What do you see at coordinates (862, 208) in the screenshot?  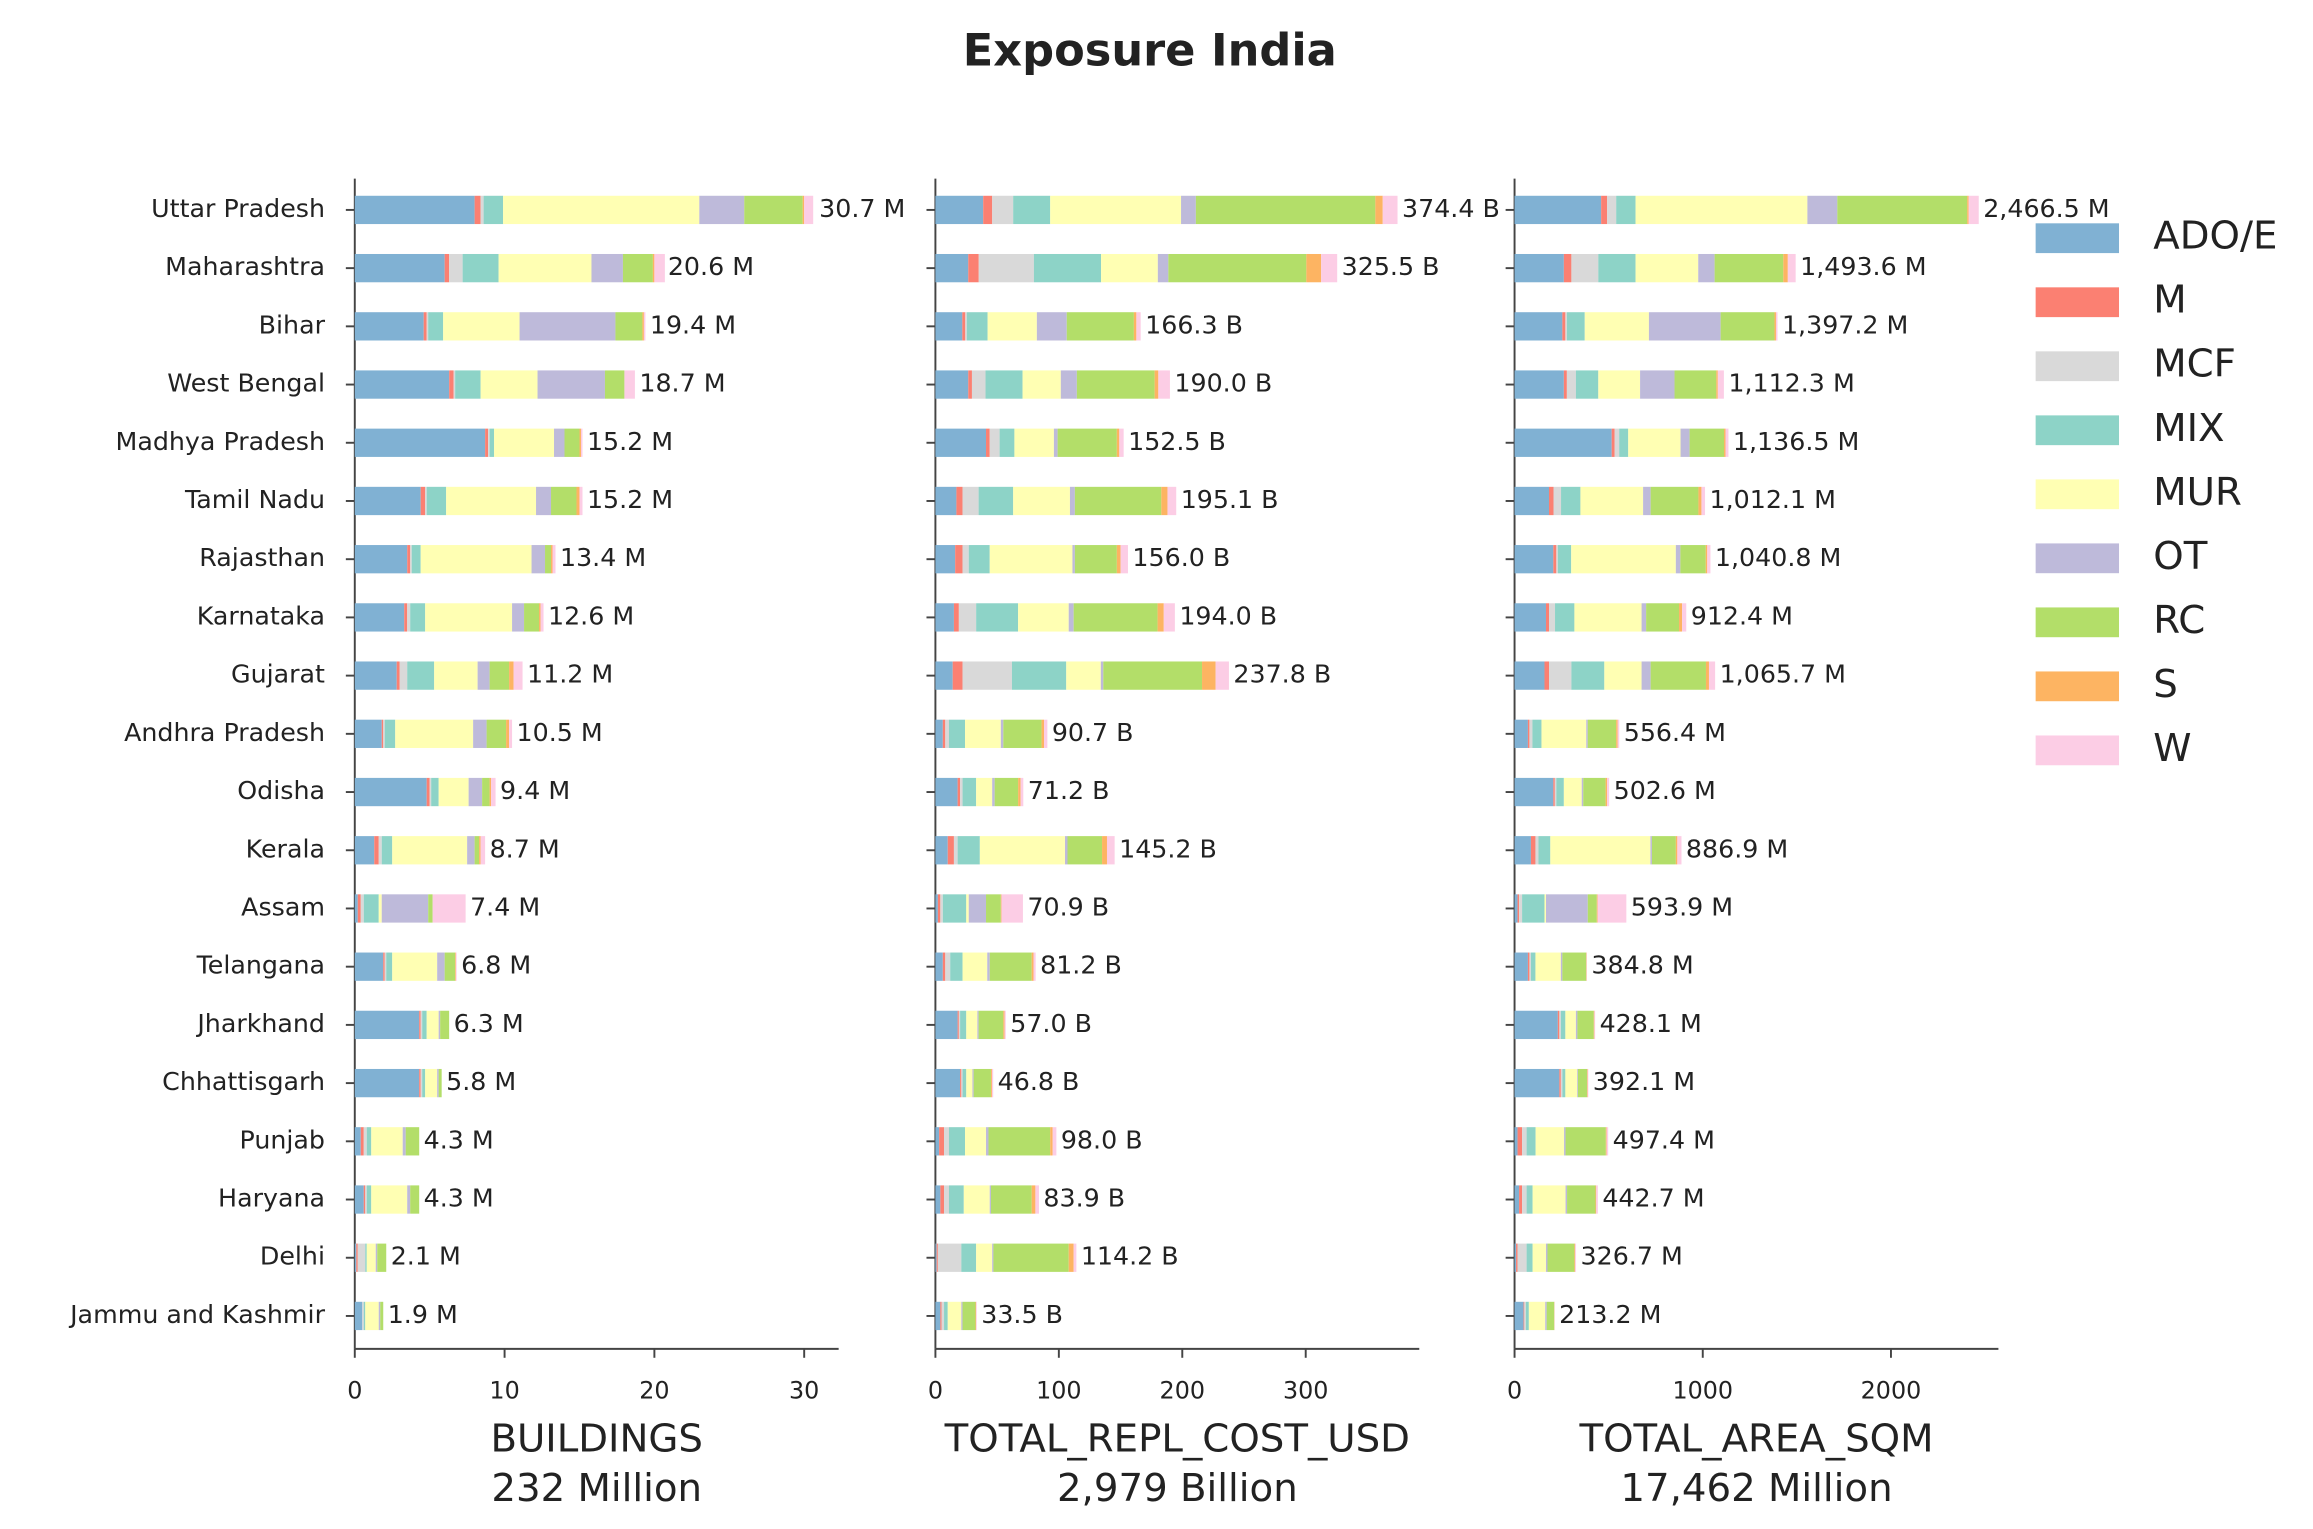 I see `value-label: 30.7 M` at bounding box center [862, 208].